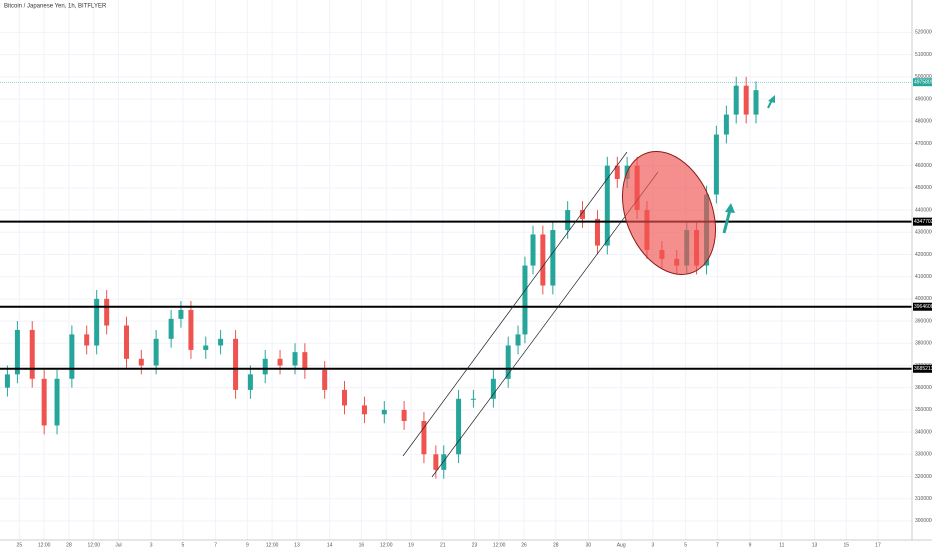  Describe the element at coordinates (846, 545) in the screenshot. I see `x-tick-label: 15` at that location.